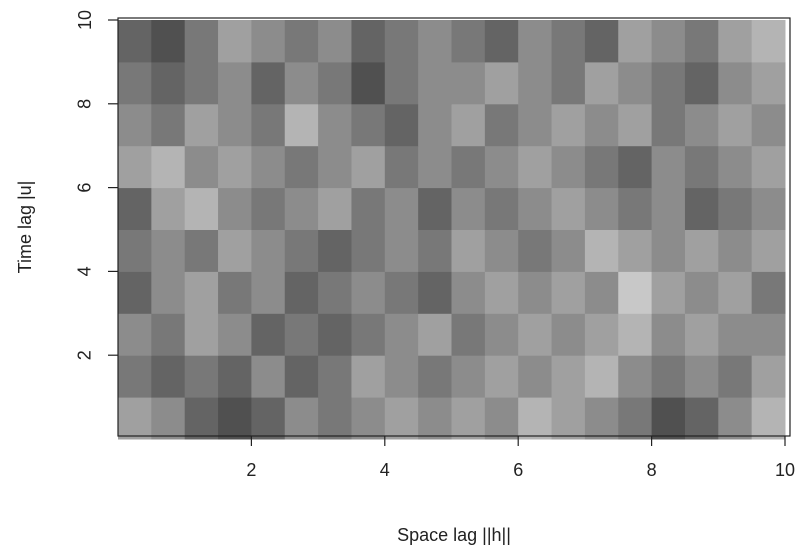  I want to click on x-tick-label: 10, so click(785, 470).